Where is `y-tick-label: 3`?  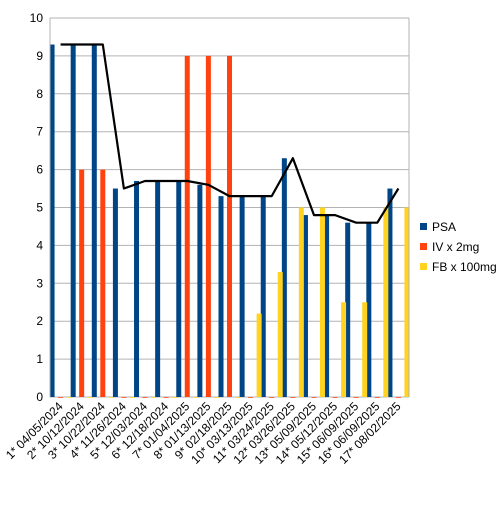 y-tick-label: 3 is located at coordinates (39, 283).